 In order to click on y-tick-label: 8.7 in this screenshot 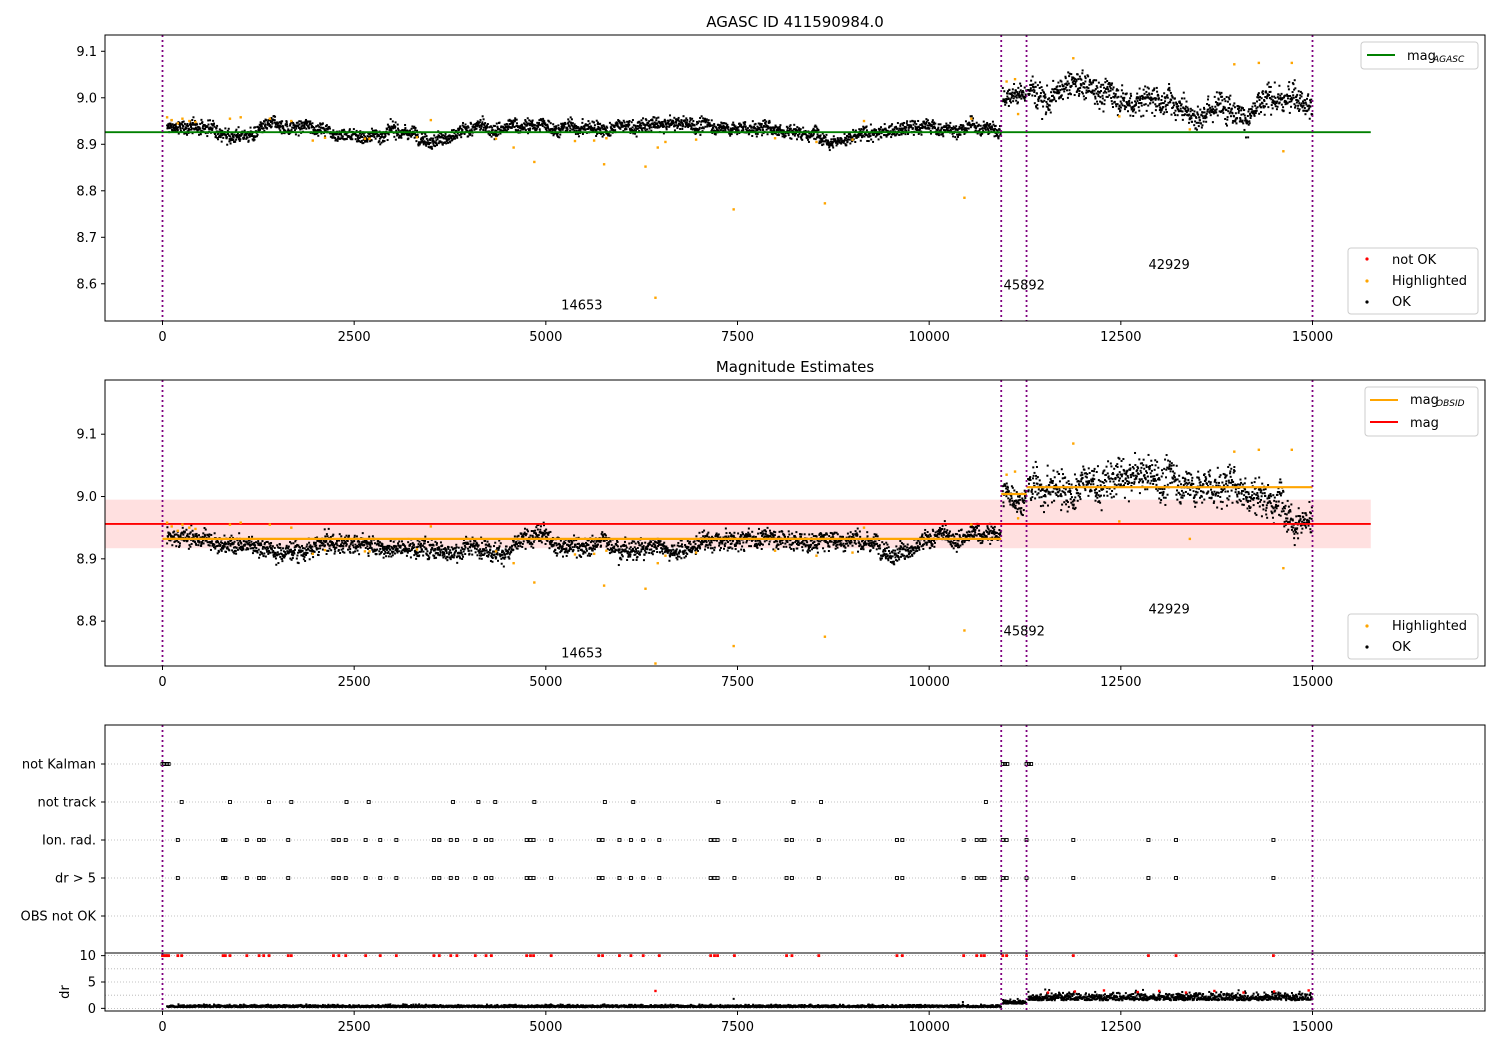, I will do `click(86, 238)`.